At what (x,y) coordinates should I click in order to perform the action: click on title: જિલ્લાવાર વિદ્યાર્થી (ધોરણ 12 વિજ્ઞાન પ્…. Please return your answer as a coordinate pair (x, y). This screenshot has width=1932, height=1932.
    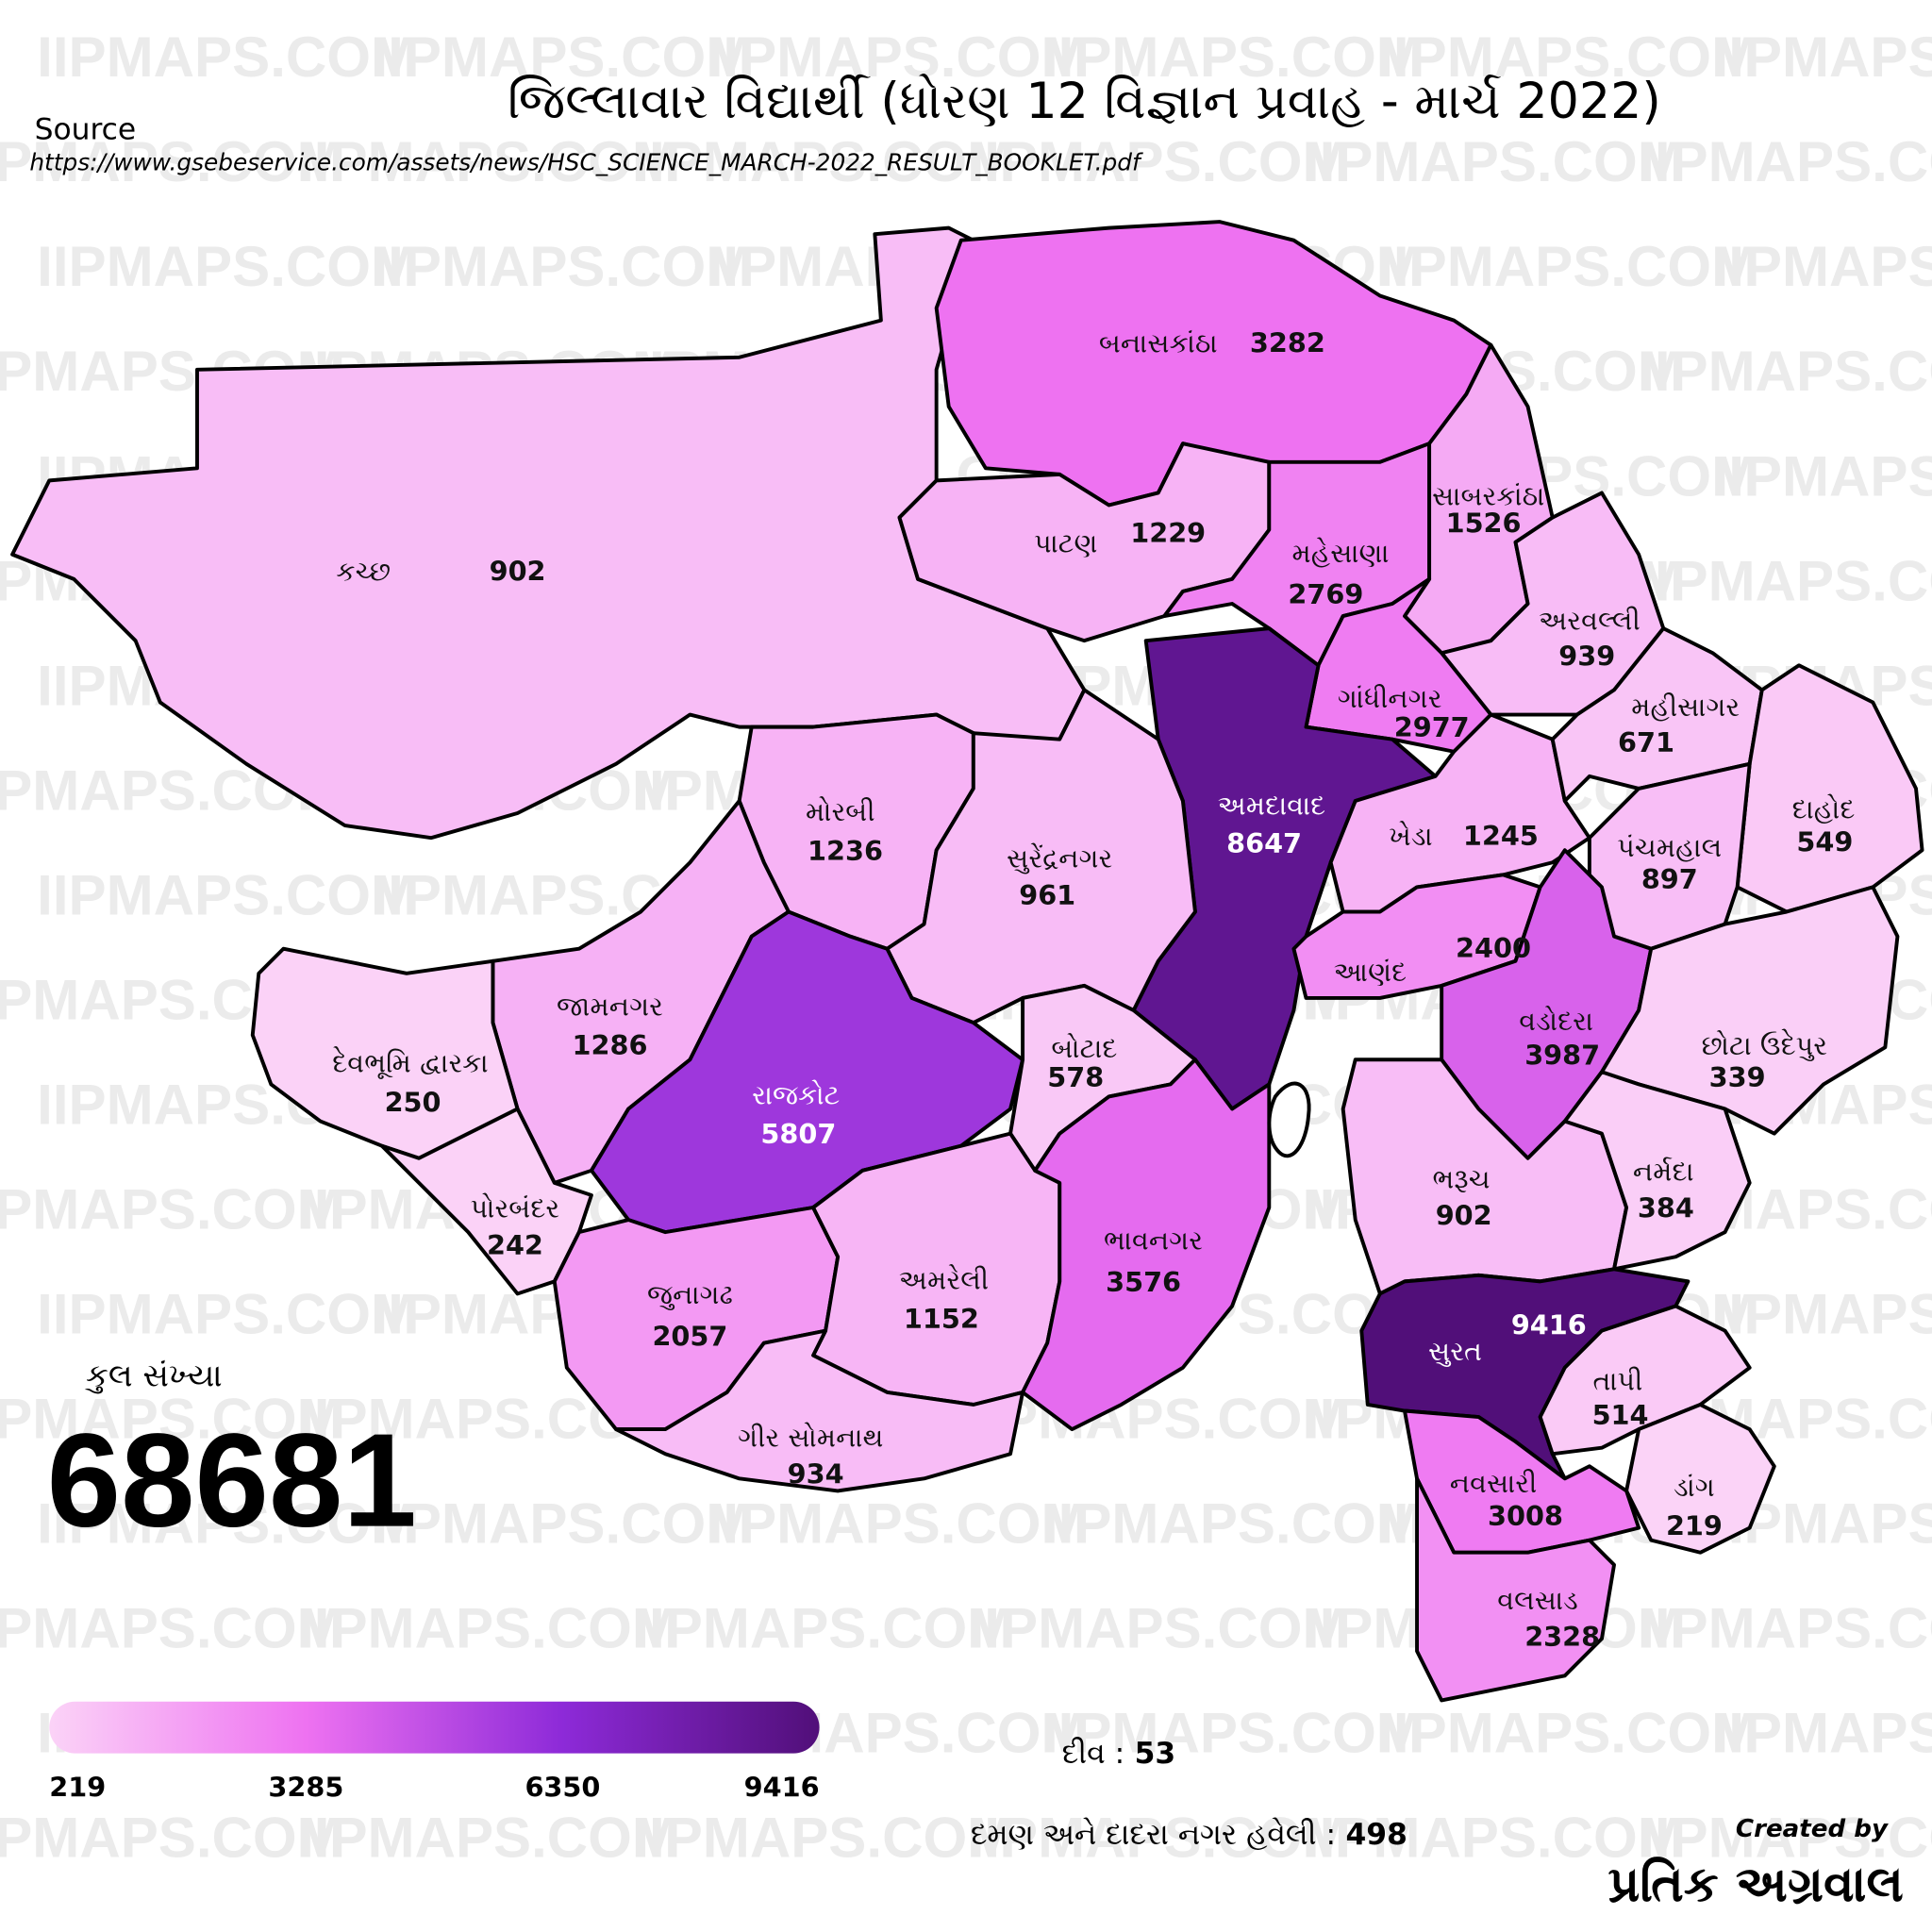
    Looking at the image, I should click on (1084, 102).